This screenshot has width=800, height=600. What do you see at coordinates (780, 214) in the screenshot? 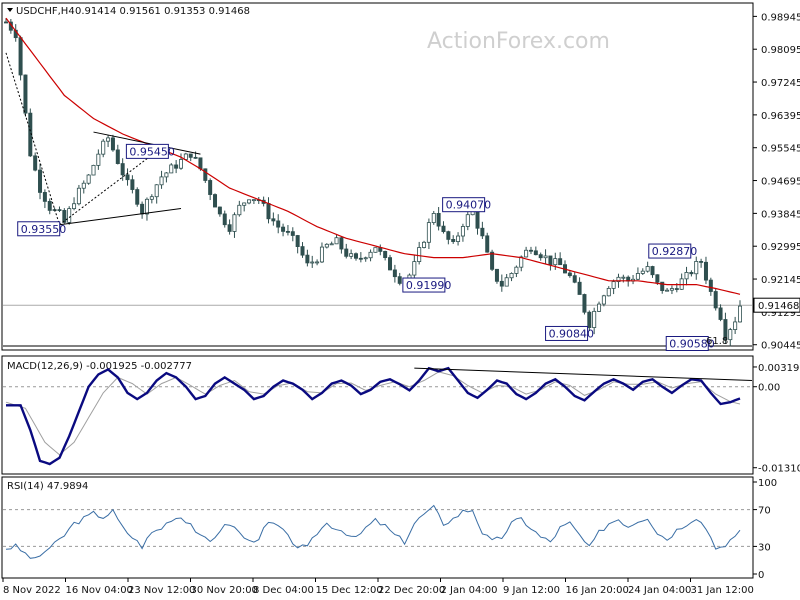
I see `y-tick-label: 0.93845` at bounding box center [780, 214].